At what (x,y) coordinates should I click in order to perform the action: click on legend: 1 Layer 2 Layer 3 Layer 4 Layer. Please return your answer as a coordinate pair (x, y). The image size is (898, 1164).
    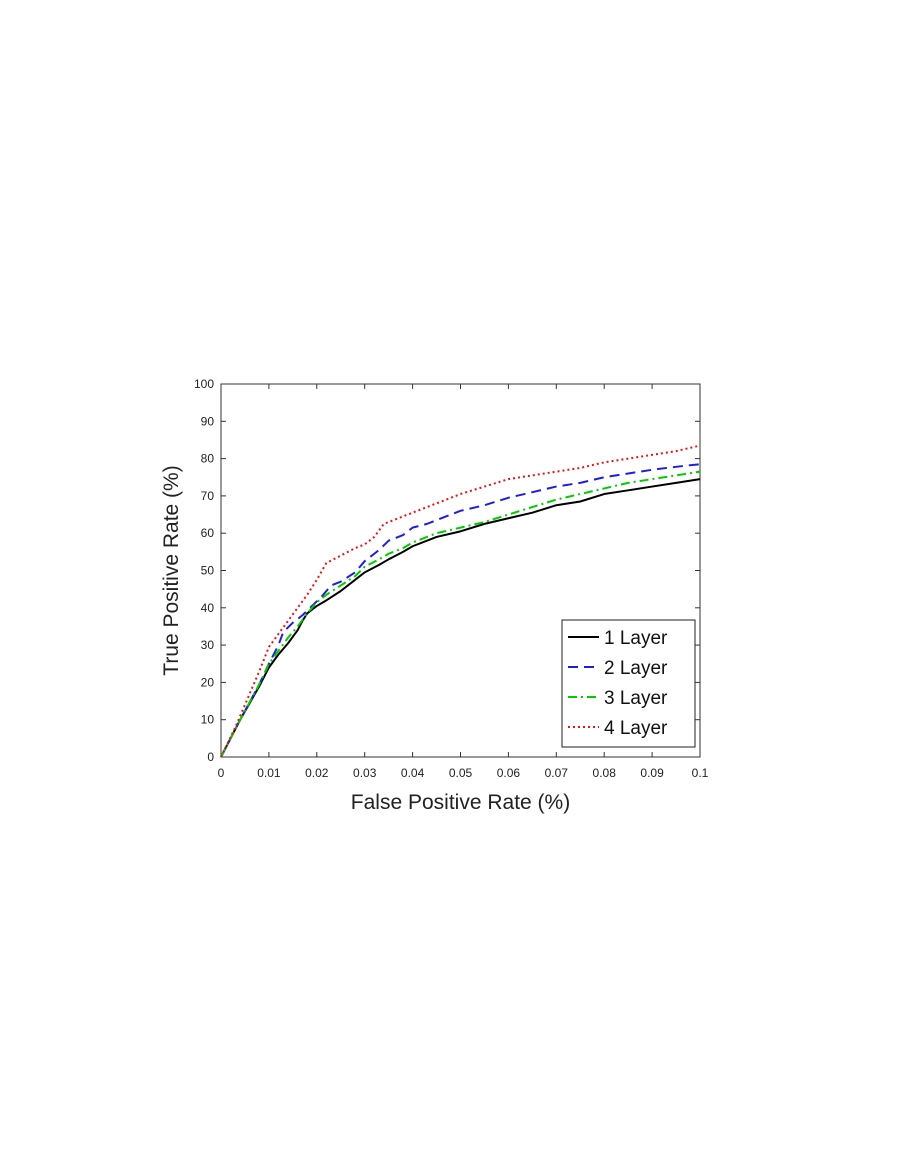
    Looking at the image, I should click on (628, 683).